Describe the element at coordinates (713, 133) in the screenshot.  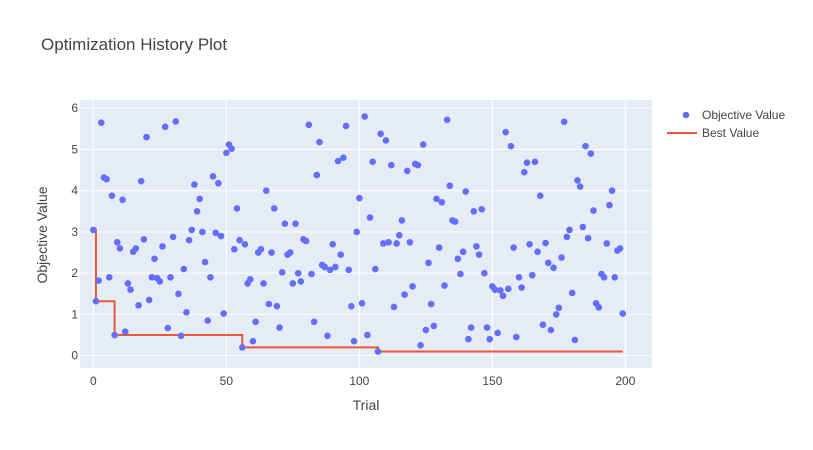
I see `legend-item-best-value: Best Value` at that location.